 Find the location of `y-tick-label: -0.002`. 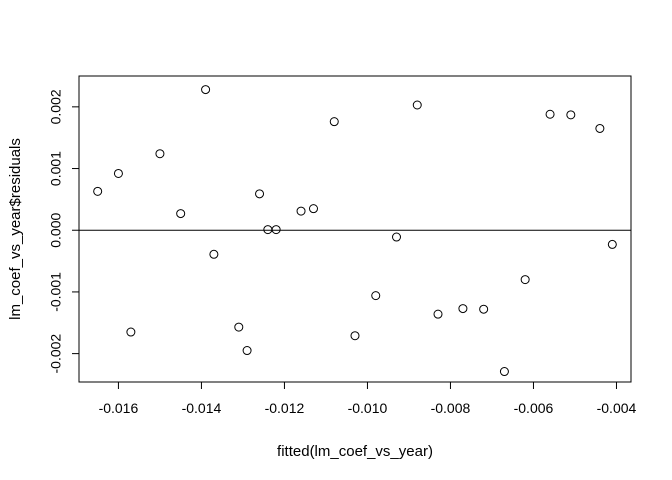

y-tick-label: -0.002 is located at coordinates (56, 354).